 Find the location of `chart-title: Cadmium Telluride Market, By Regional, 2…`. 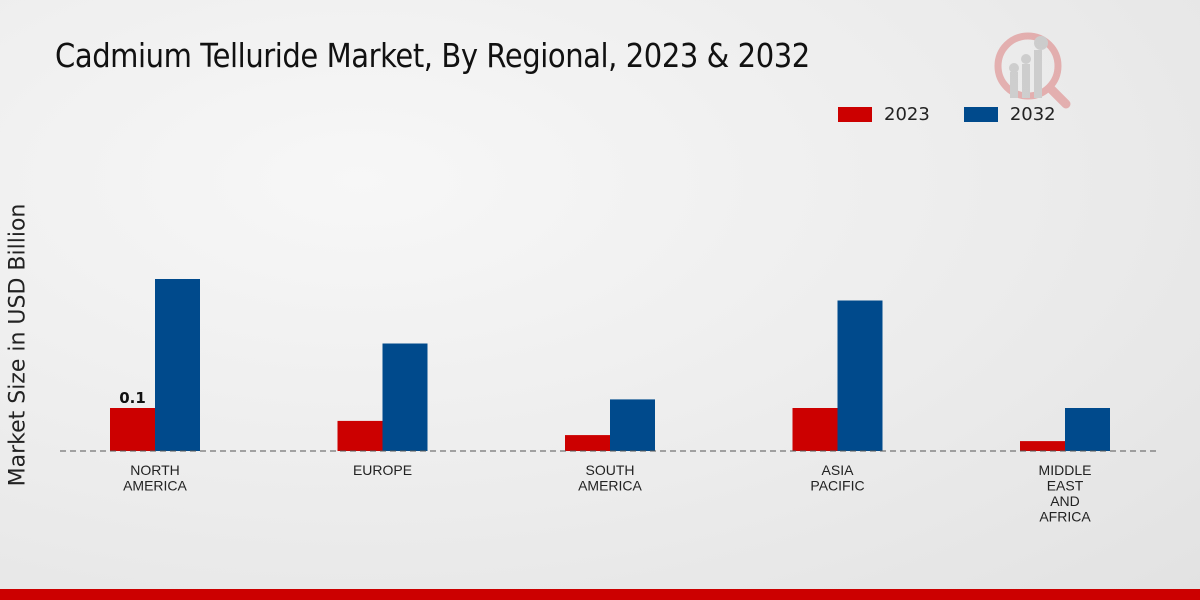

chart-title: Cadmium Telluride Market, By Regional, 2… is located at coordinates (432, 55).